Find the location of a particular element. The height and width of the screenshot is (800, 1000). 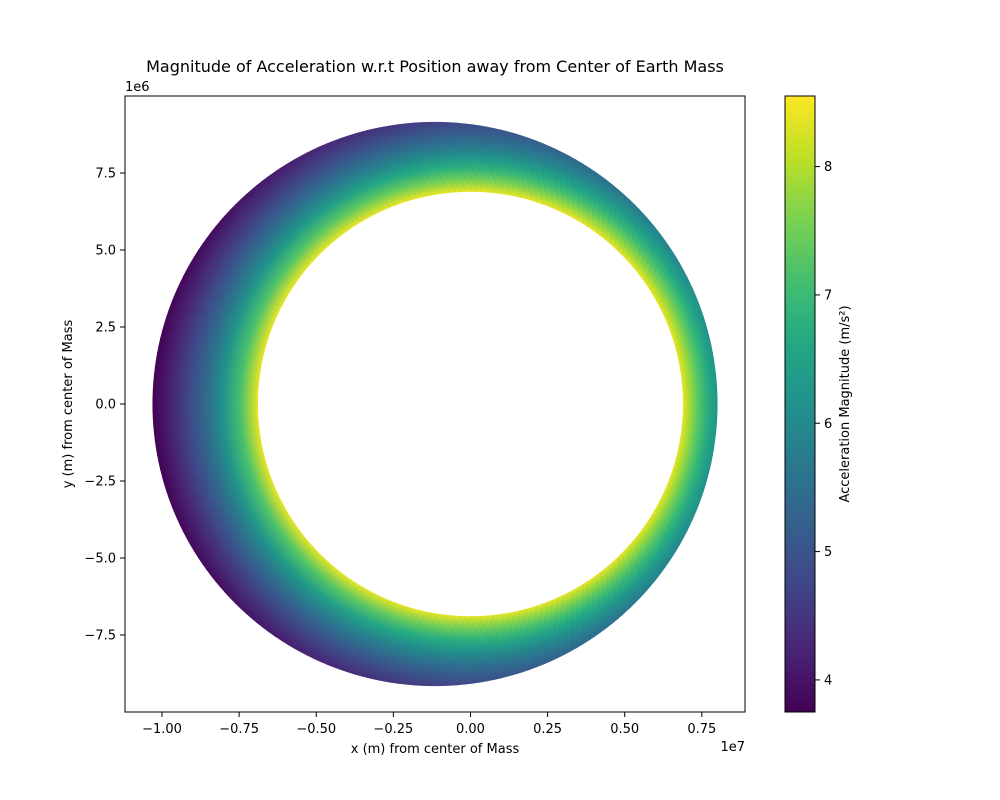

y-tick-label: −2.5 is located at coordinates (100, 482).